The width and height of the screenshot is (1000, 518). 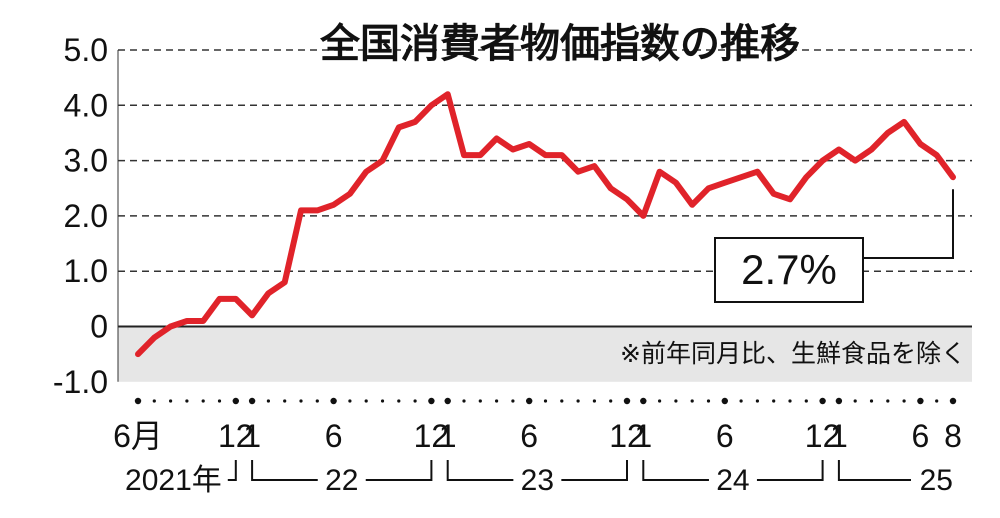 What do you see at coordinates (793, 353) in the screenshot?
I see `chart-note: ※前年同月比、生鮮食品を除く` at bounding box center [793, 353].